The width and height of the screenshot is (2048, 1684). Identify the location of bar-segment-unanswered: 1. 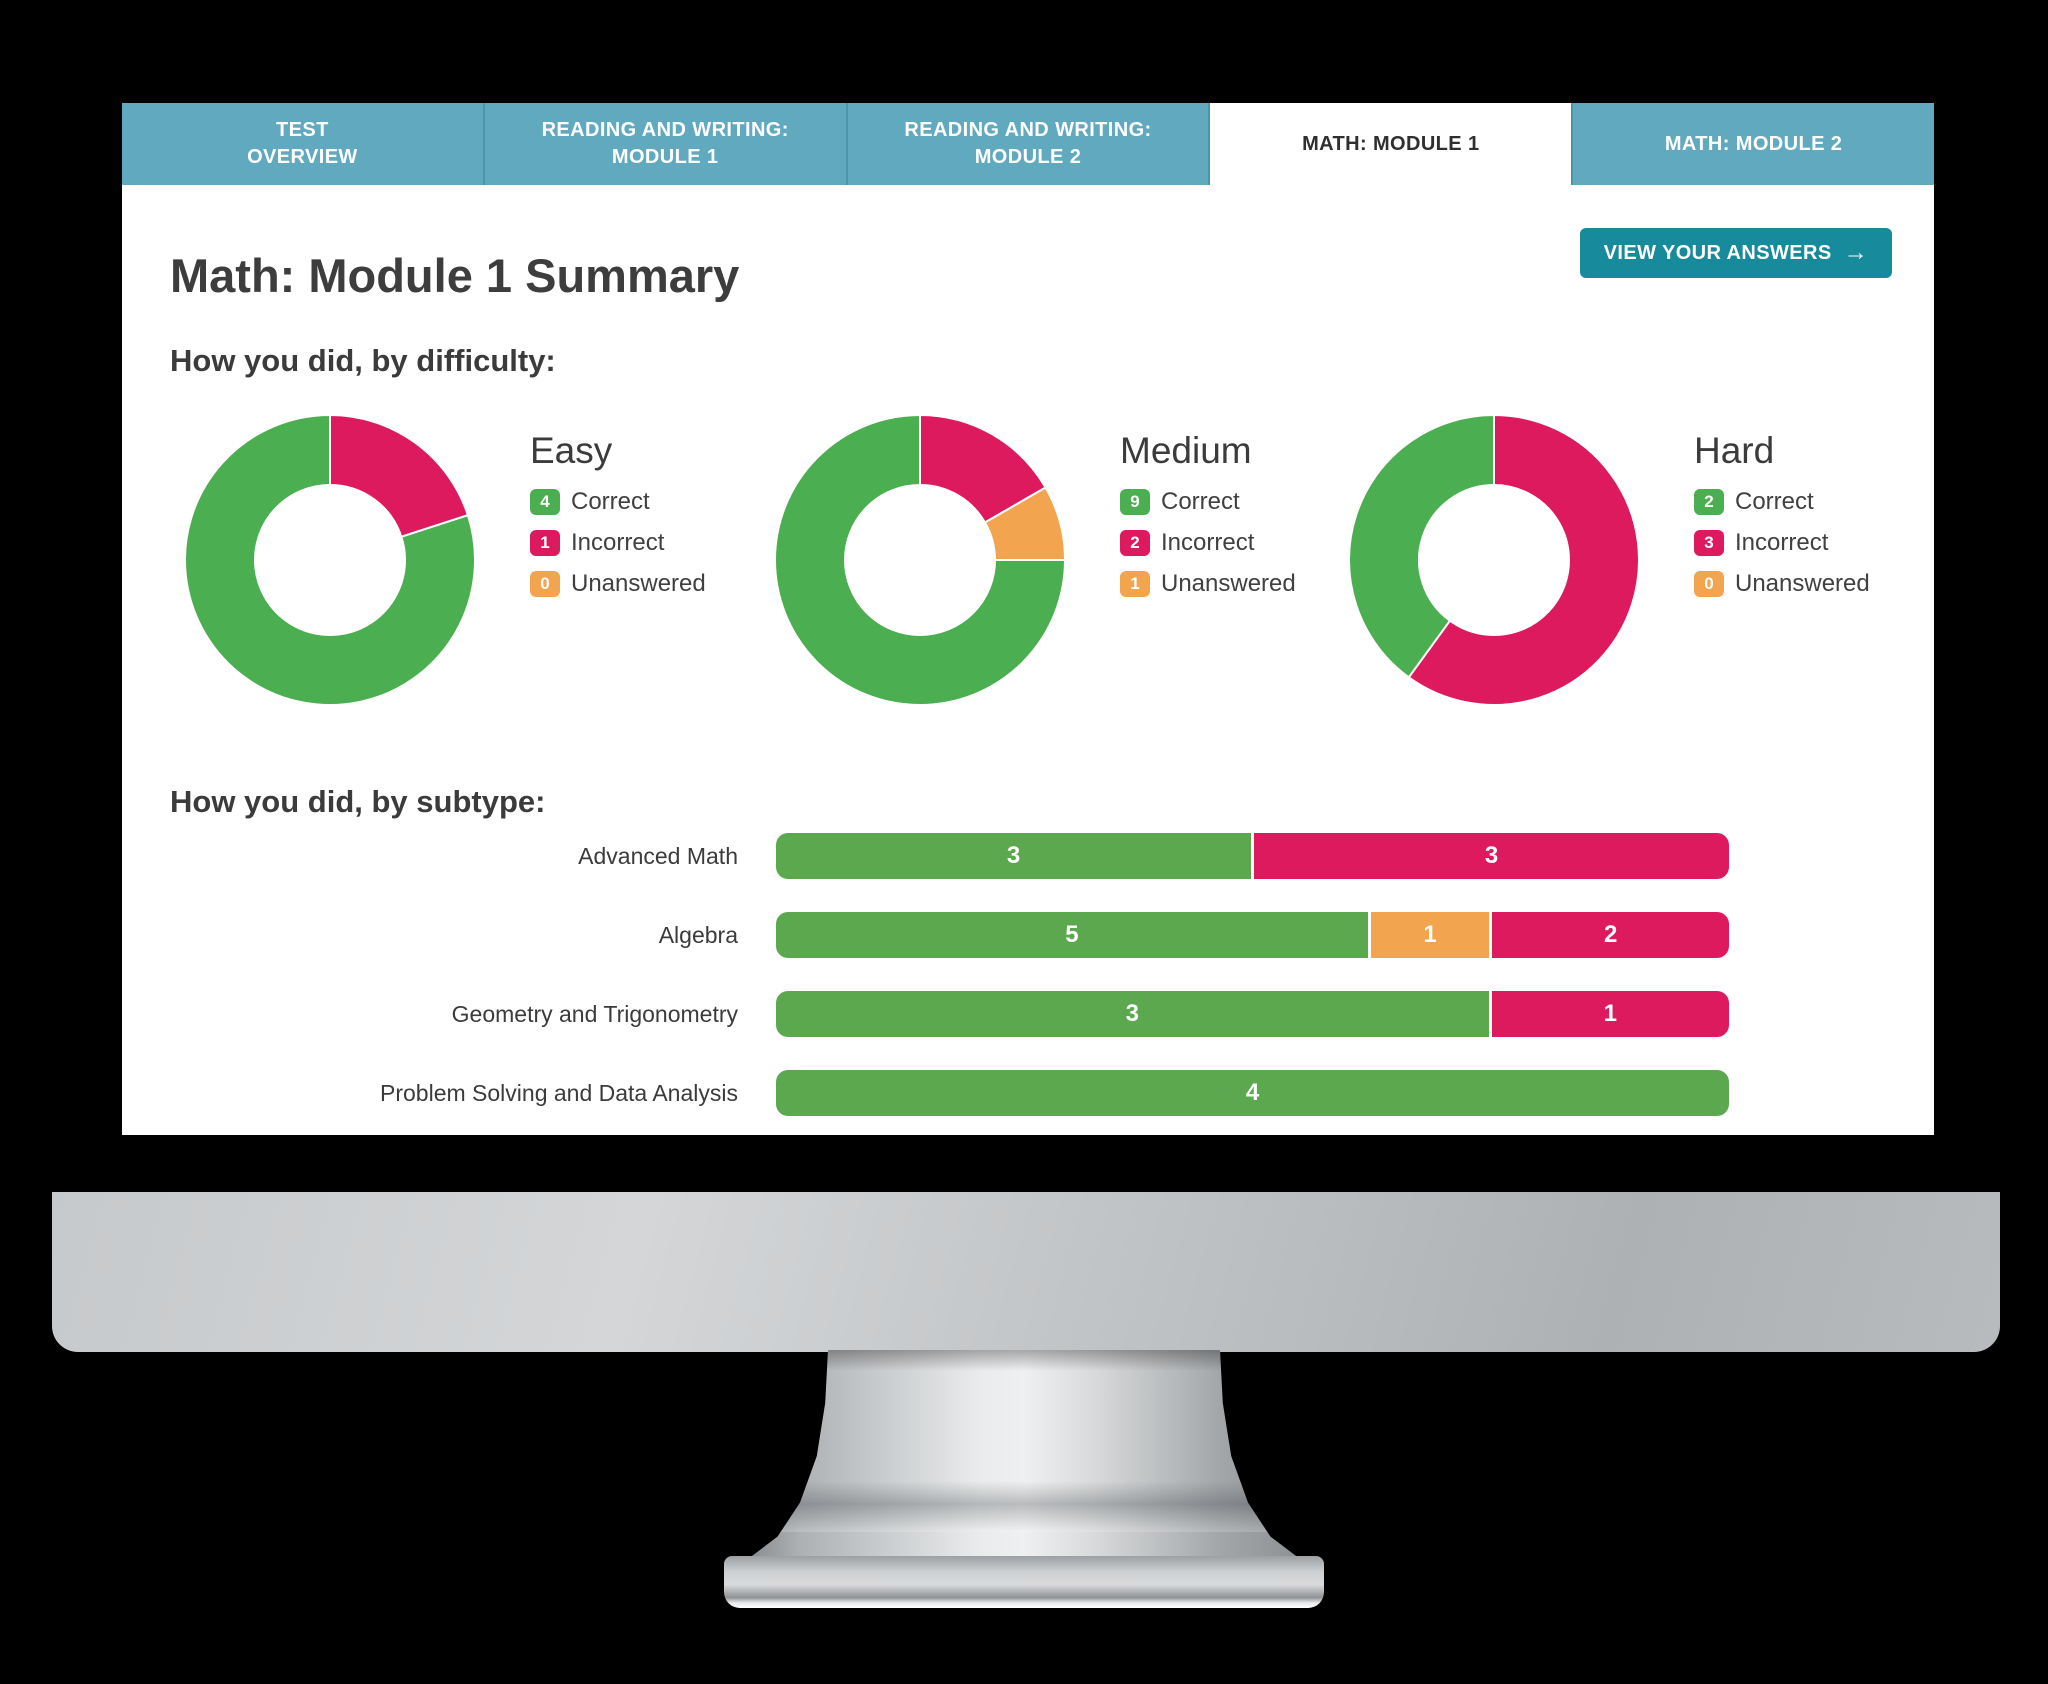
(1428, 935).